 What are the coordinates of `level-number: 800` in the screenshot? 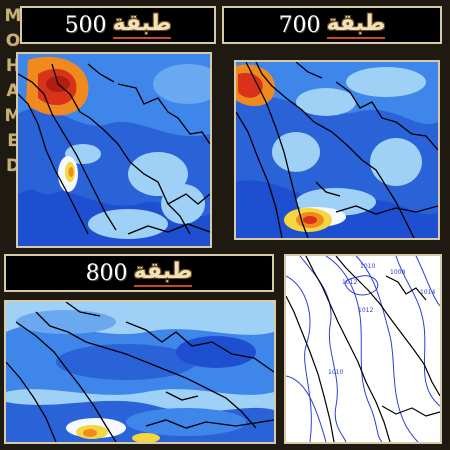 It's located at (106, 273).